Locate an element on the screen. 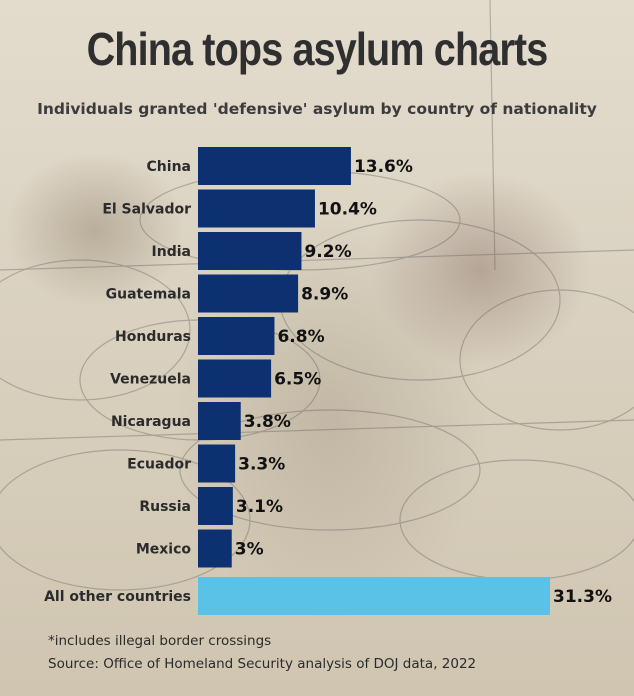 This screenshot has height=696, width=634. category-label-venezuela: Venezuela is located at coordinates (150, 380).